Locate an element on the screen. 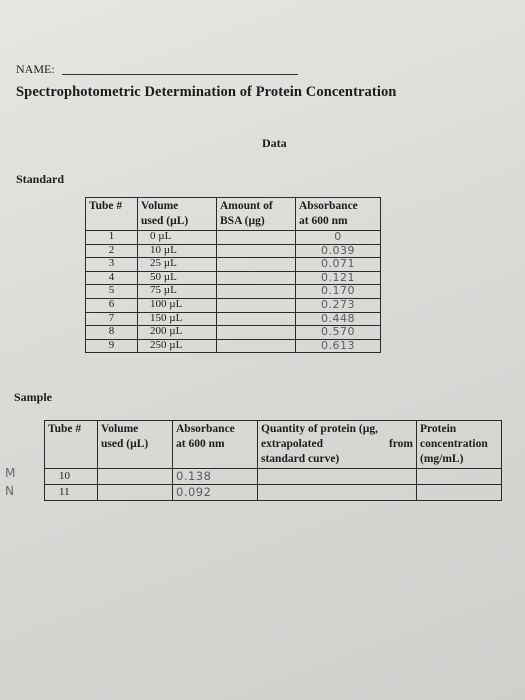 Image resolution: width=525 pixels, height=700 pixels. sample-table-row: 11 0.092 is located at coordinates (273, 492).